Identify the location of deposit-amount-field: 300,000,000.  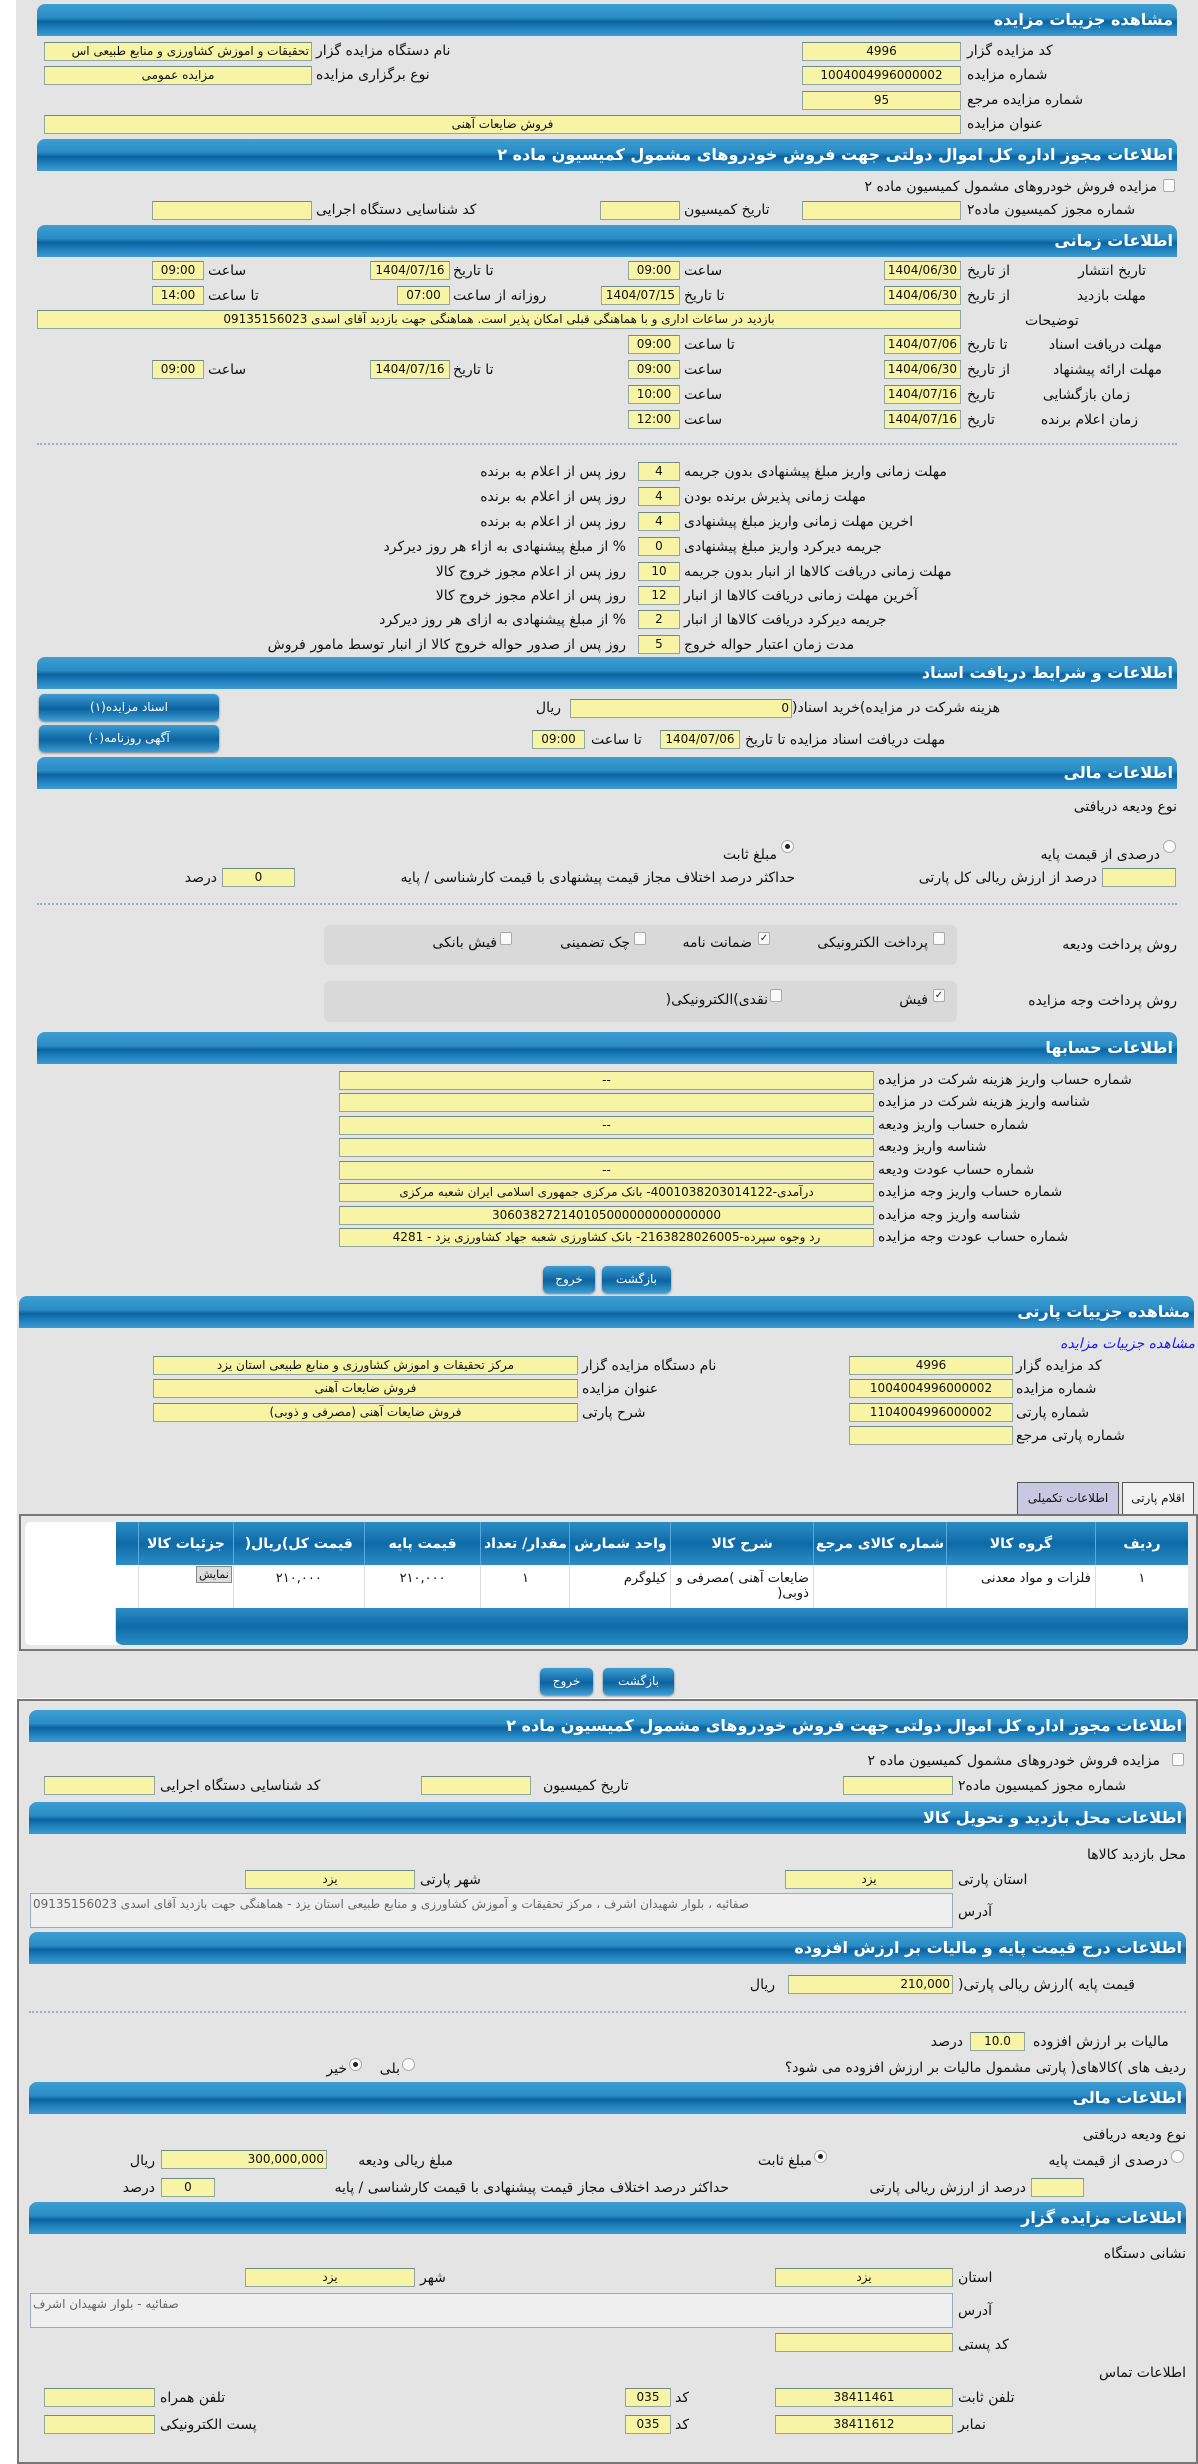
(244, 2159).